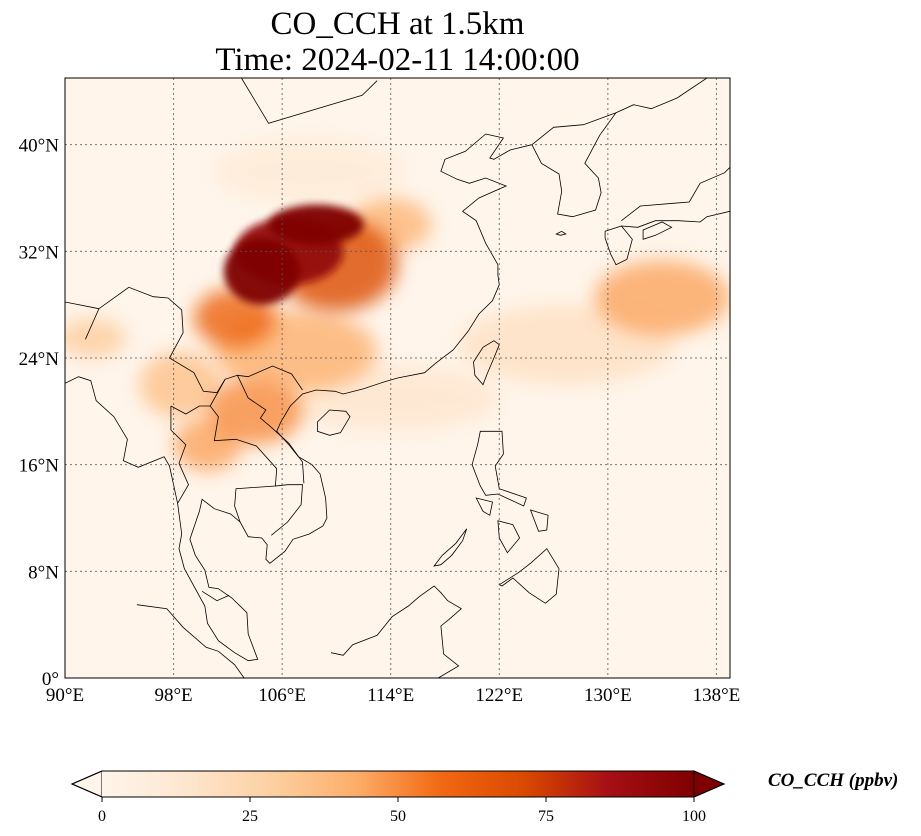  Describe the element at coordinates (39, 466) in the screenshot. I see `lat-tick-label: 16°N` at that location.